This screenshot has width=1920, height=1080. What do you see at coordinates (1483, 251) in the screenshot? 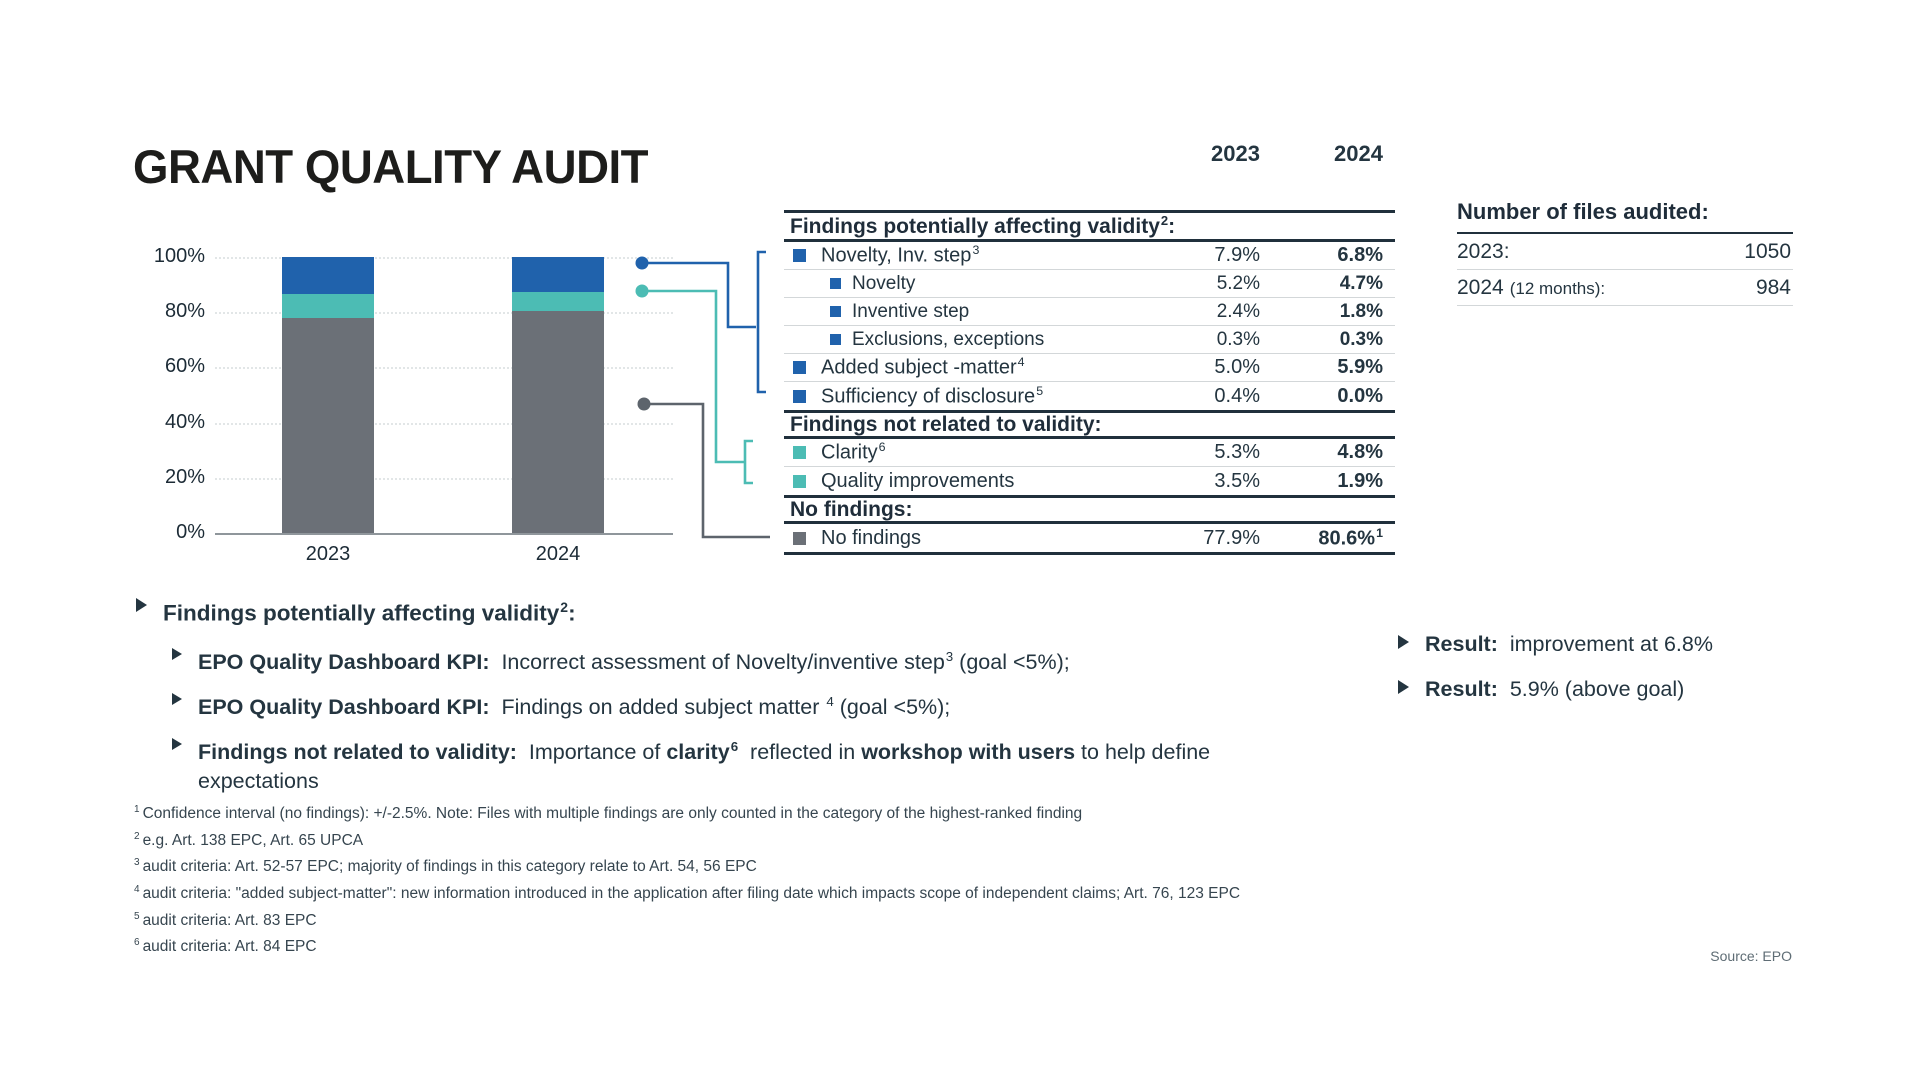
I see `files-row-label: 2023:` at bounding box center [1483, 251].